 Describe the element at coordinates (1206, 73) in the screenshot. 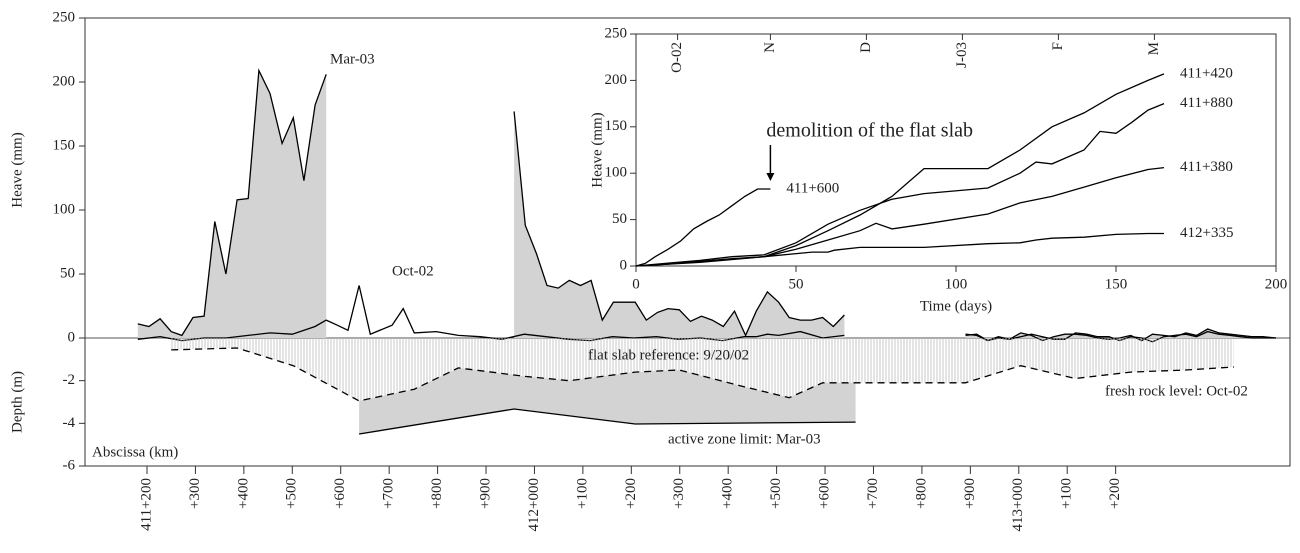

I see `series-label: 411+420` at that location.